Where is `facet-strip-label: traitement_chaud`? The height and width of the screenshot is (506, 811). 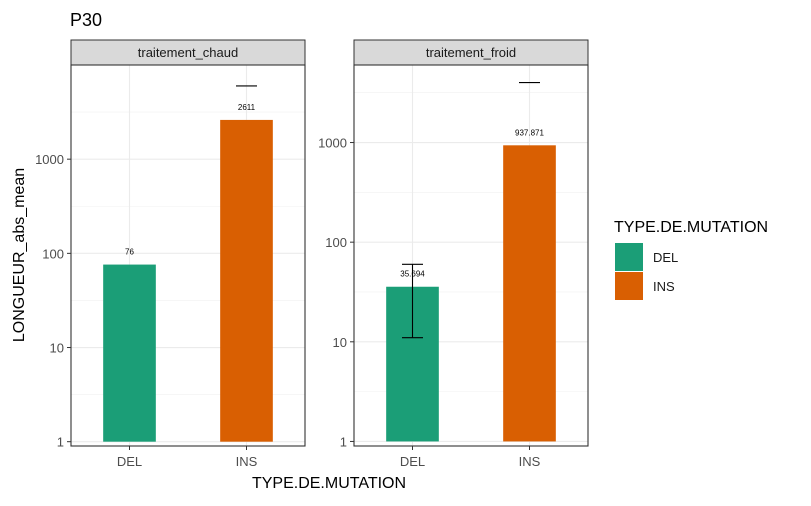
facet-strip-label: traitement_chaud is located at coordinates (188, 52).